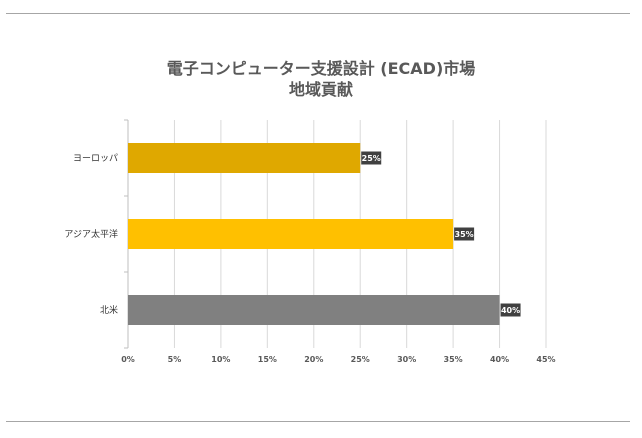  I want to click on x-tick-label: 45%, so click(545, 359).